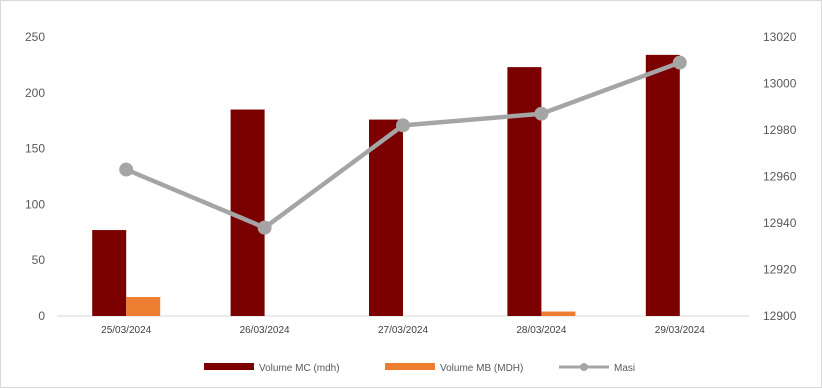  Describe the element at coordinates (403, 125) in the screenshot. I see `point-masi-27-03-2024` at that location.